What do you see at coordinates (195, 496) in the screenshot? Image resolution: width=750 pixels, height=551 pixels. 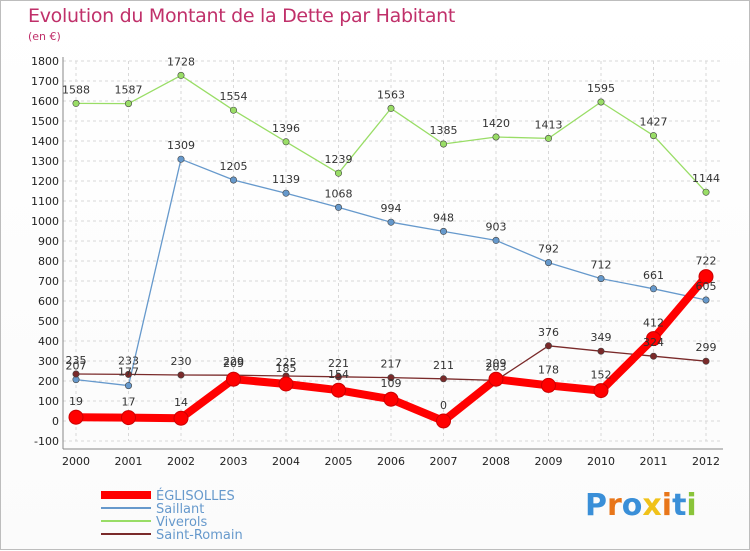 I see `legend-label: ÉGLISOLLES` at bounding box center [195, 496].